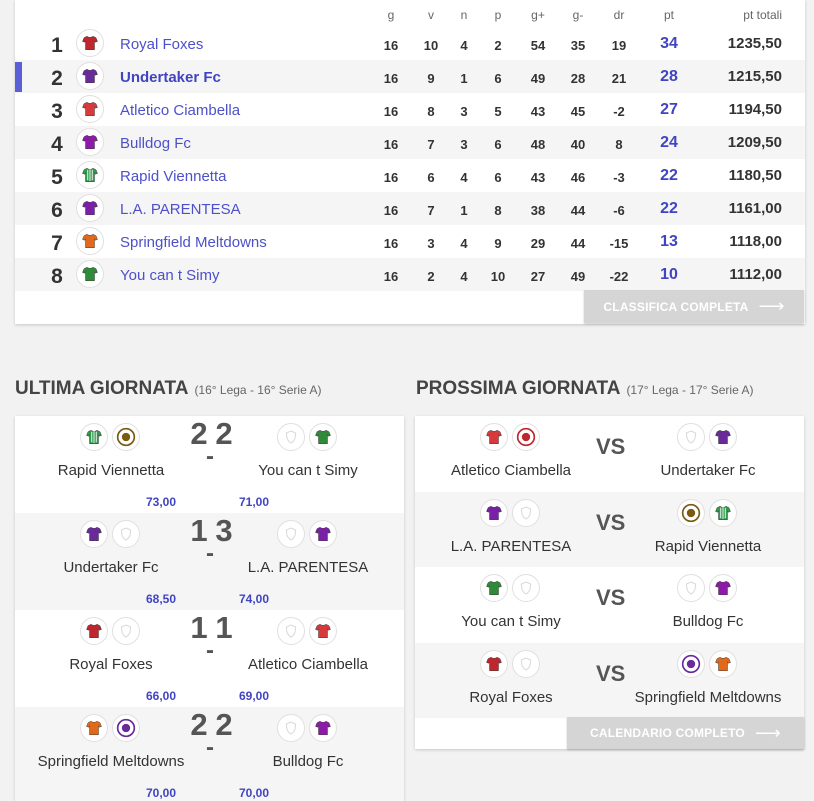  What do you see at coordinates (498, 111) in the screenshot?
I see `stat-p: 5` at bounding box center [498, 111].